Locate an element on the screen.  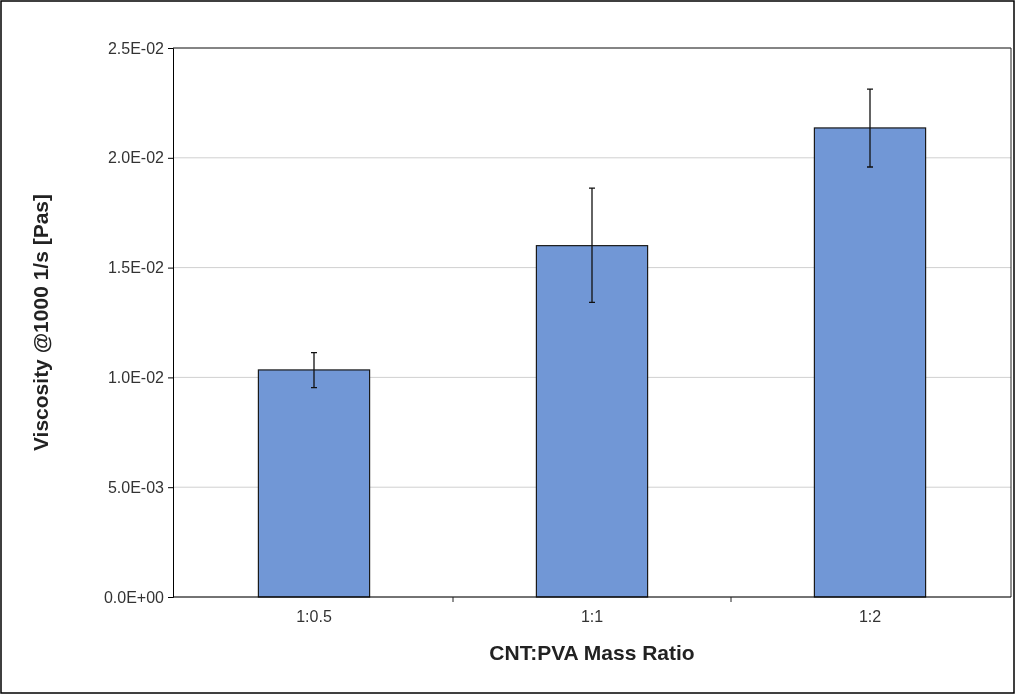
y-tick-label: 2.5E-02 is located at coordinates (136, 48).